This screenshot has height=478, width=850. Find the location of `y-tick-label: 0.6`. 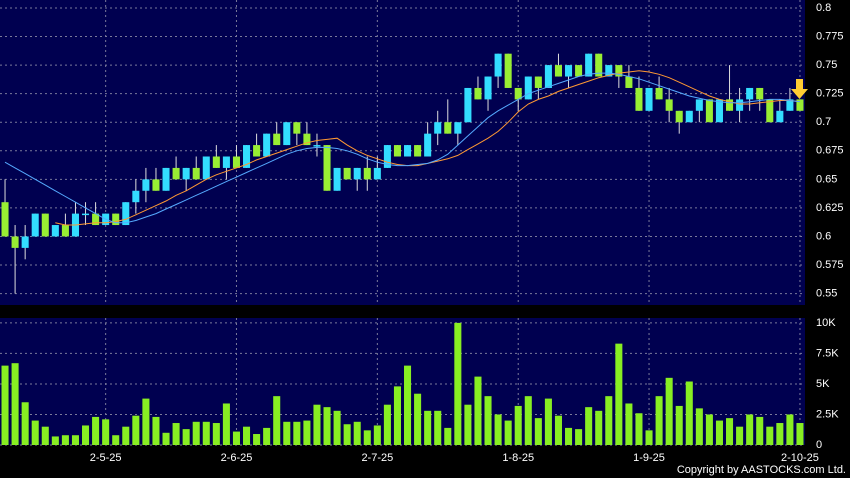

y-tick-label: 0.6 is located at coordinates (823, 236).